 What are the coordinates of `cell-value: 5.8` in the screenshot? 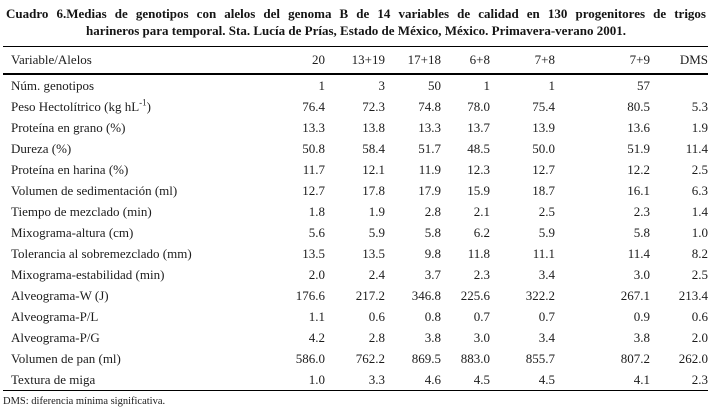 It's located at (641, 232).